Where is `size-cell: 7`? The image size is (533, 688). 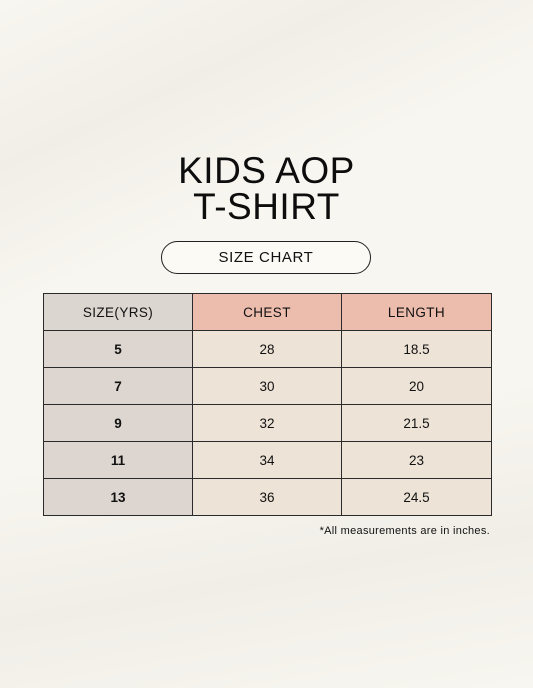 size-cell: 7 is located at coordinates (118, 386).